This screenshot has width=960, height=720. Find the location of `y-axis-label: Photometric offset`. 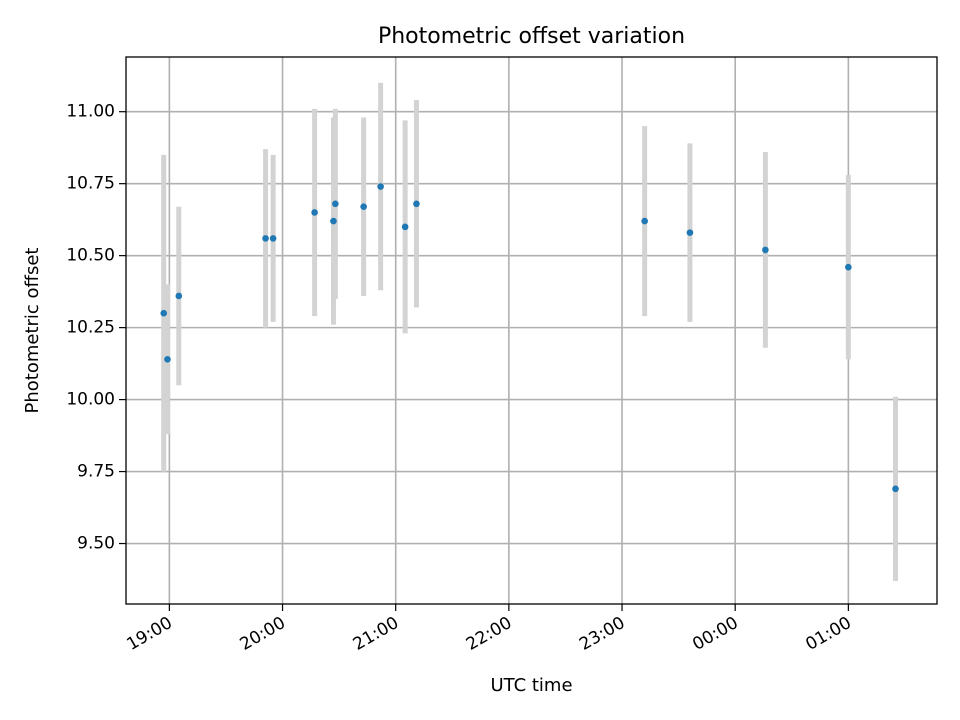

y-axis-label: Photometric offset is located at coordinates (32, 331).